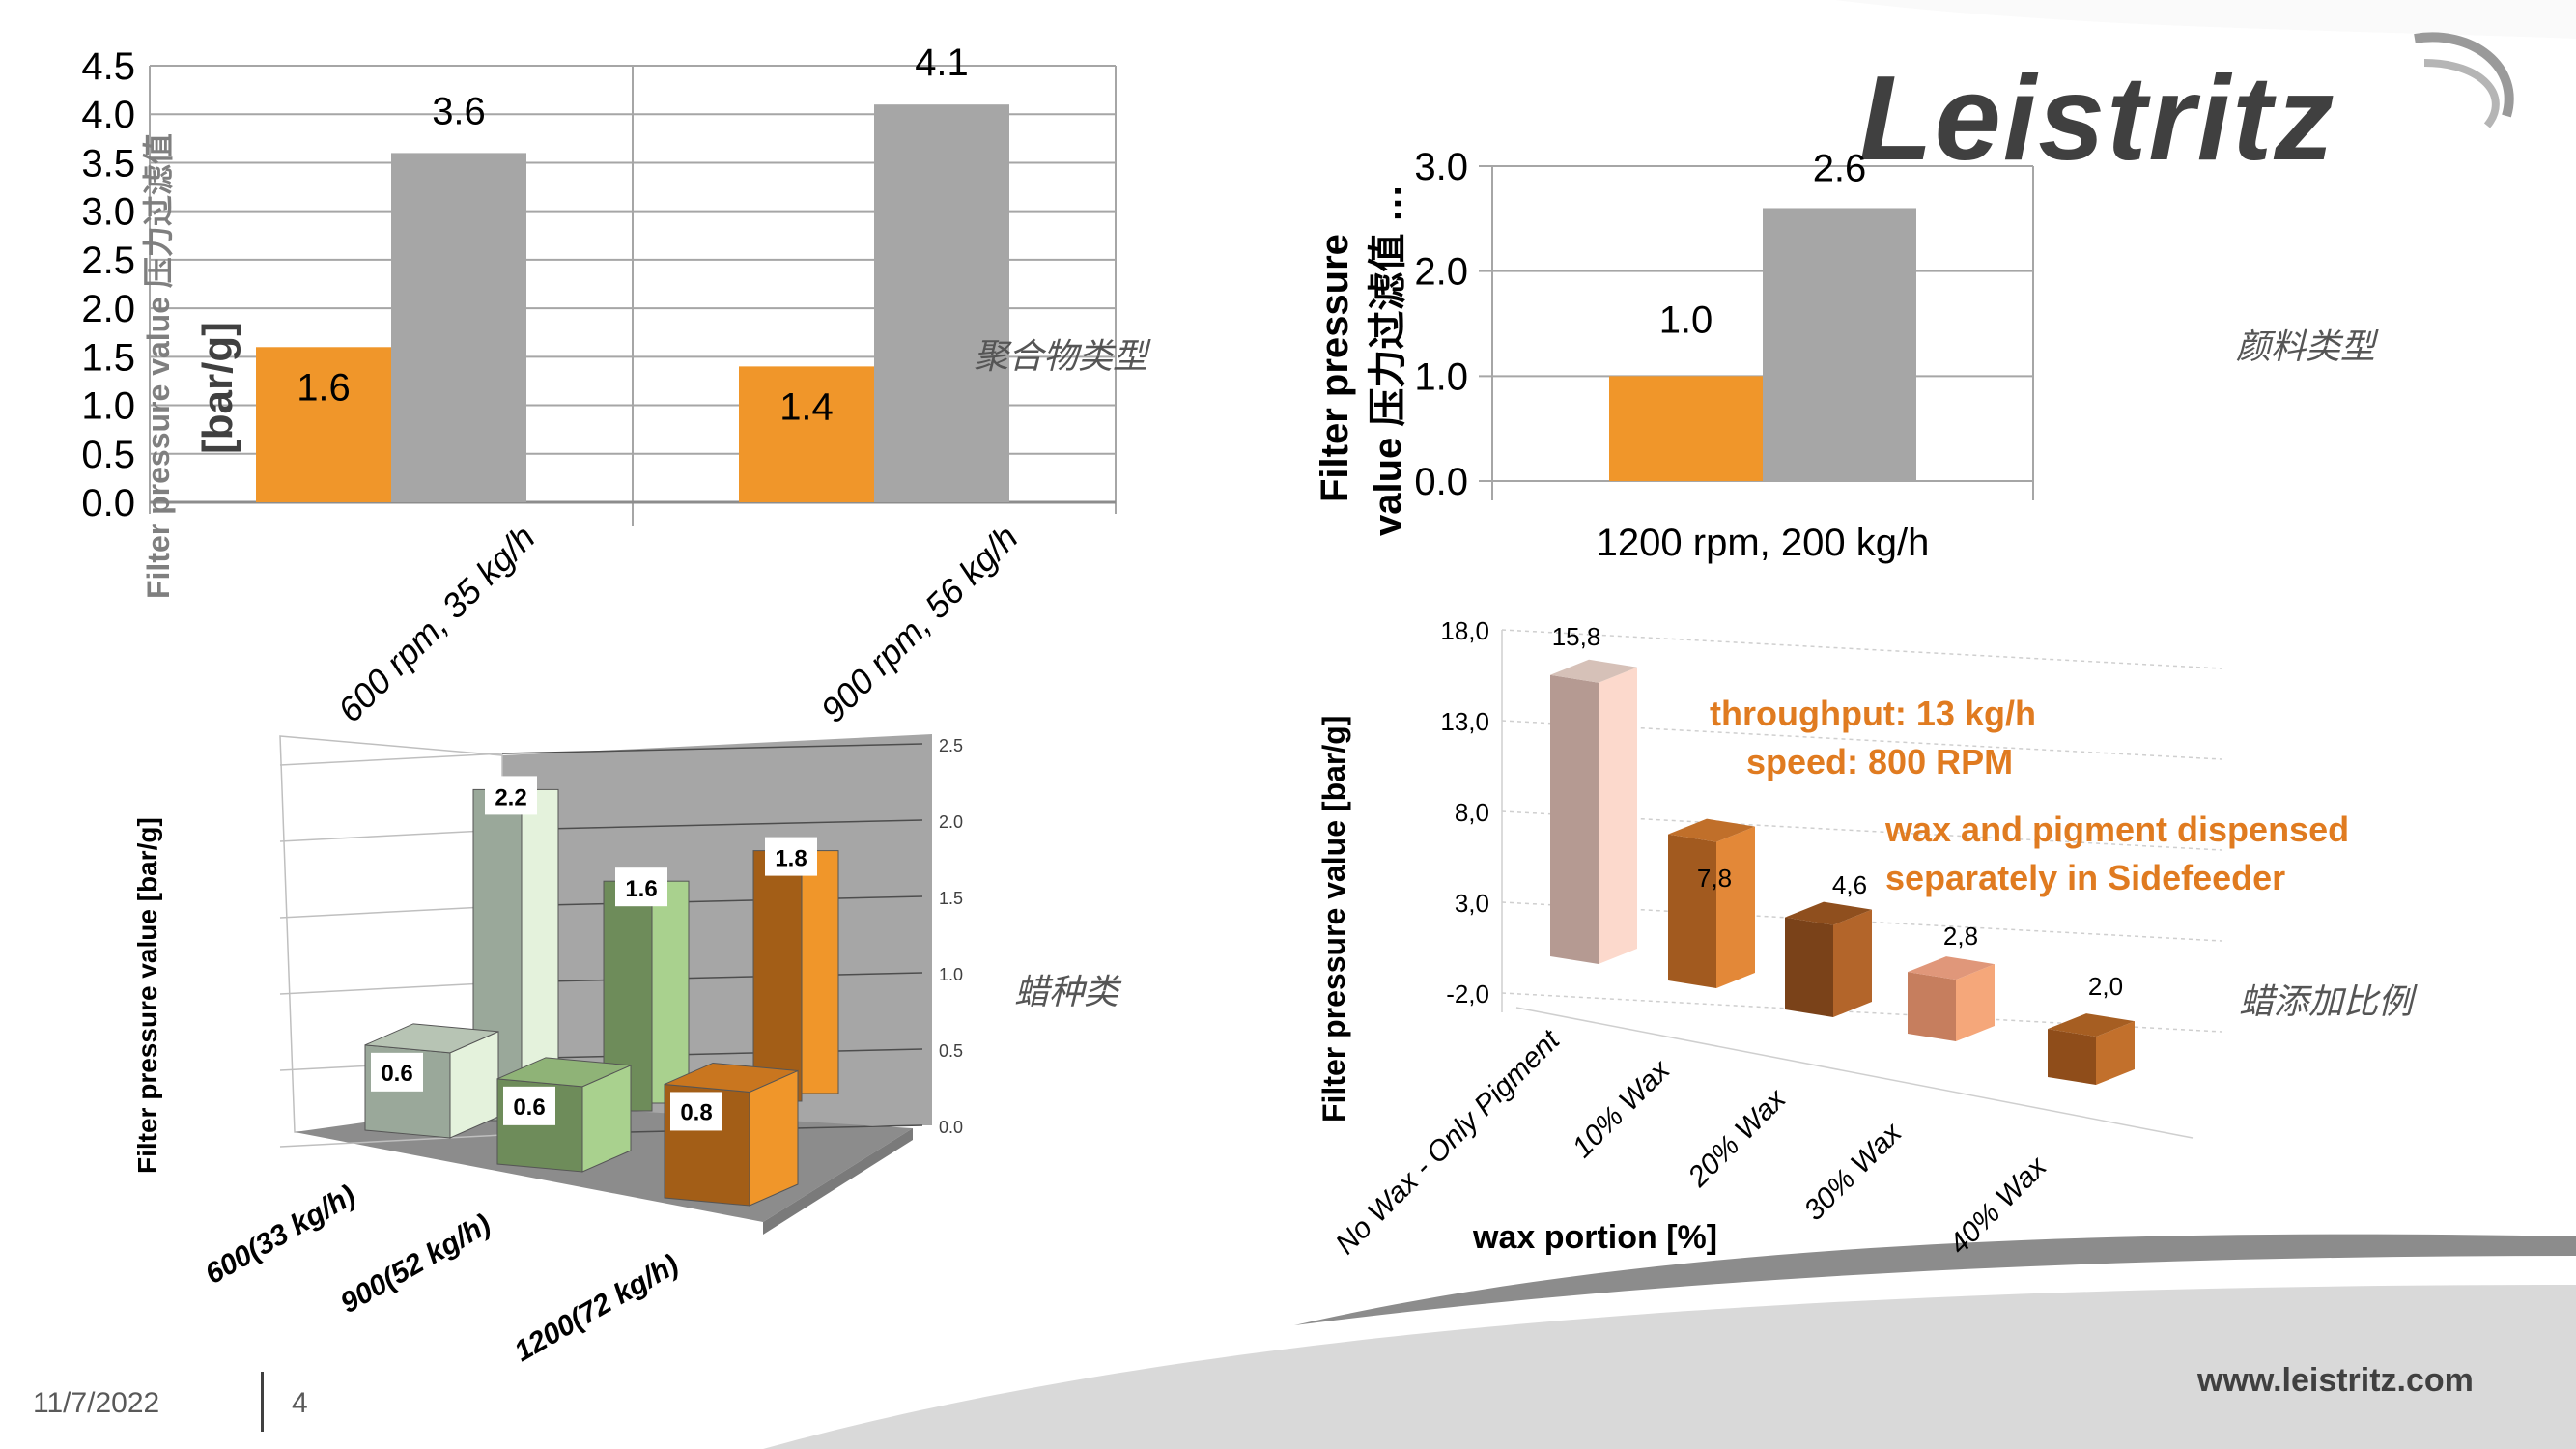  I want to click on data-label: 0.8, so click(696, 1112).